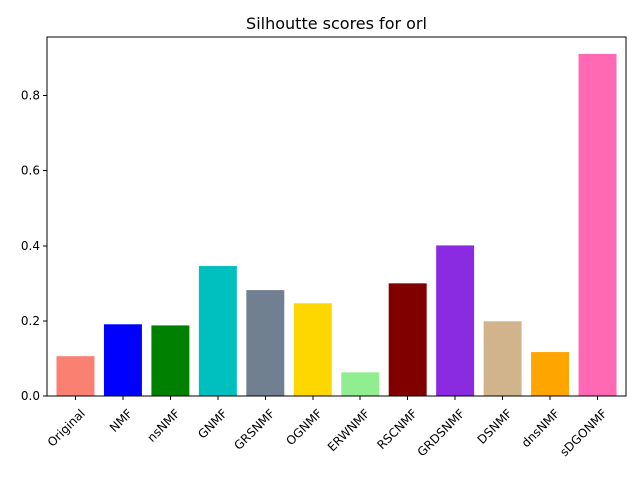 The width and height of the screenshot is (640, 480). Describe the element at coordinates (550, 374) in the screenshot. I see `bar-dnsnmf` at that location.